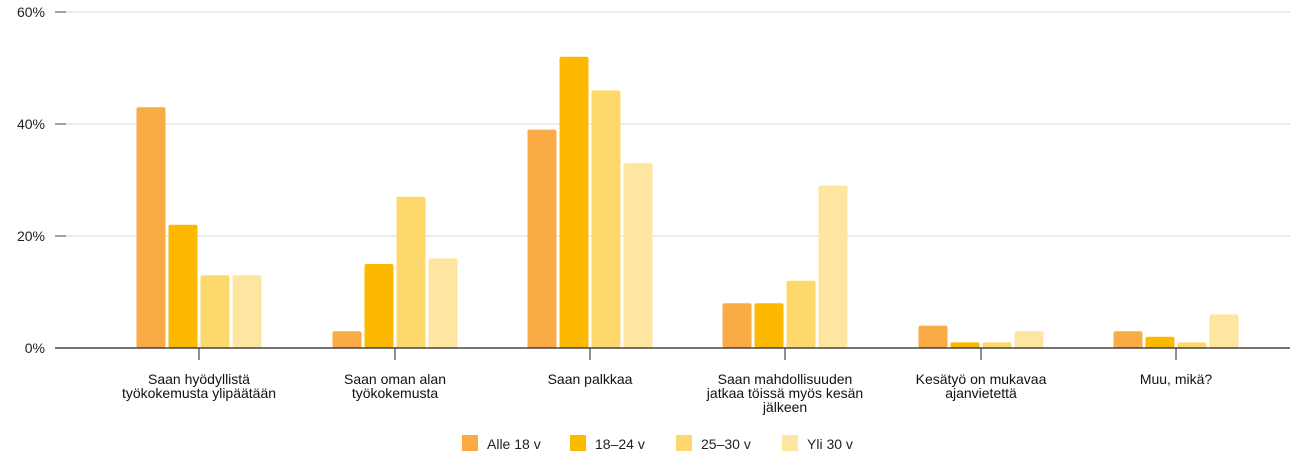 This screenshot has width=1293, height=453. What do you see at coordinates (41, 180) in the screenshot?
I see `y-axis: 0% 20% 40% 60%` at bounding box center [41, 180].